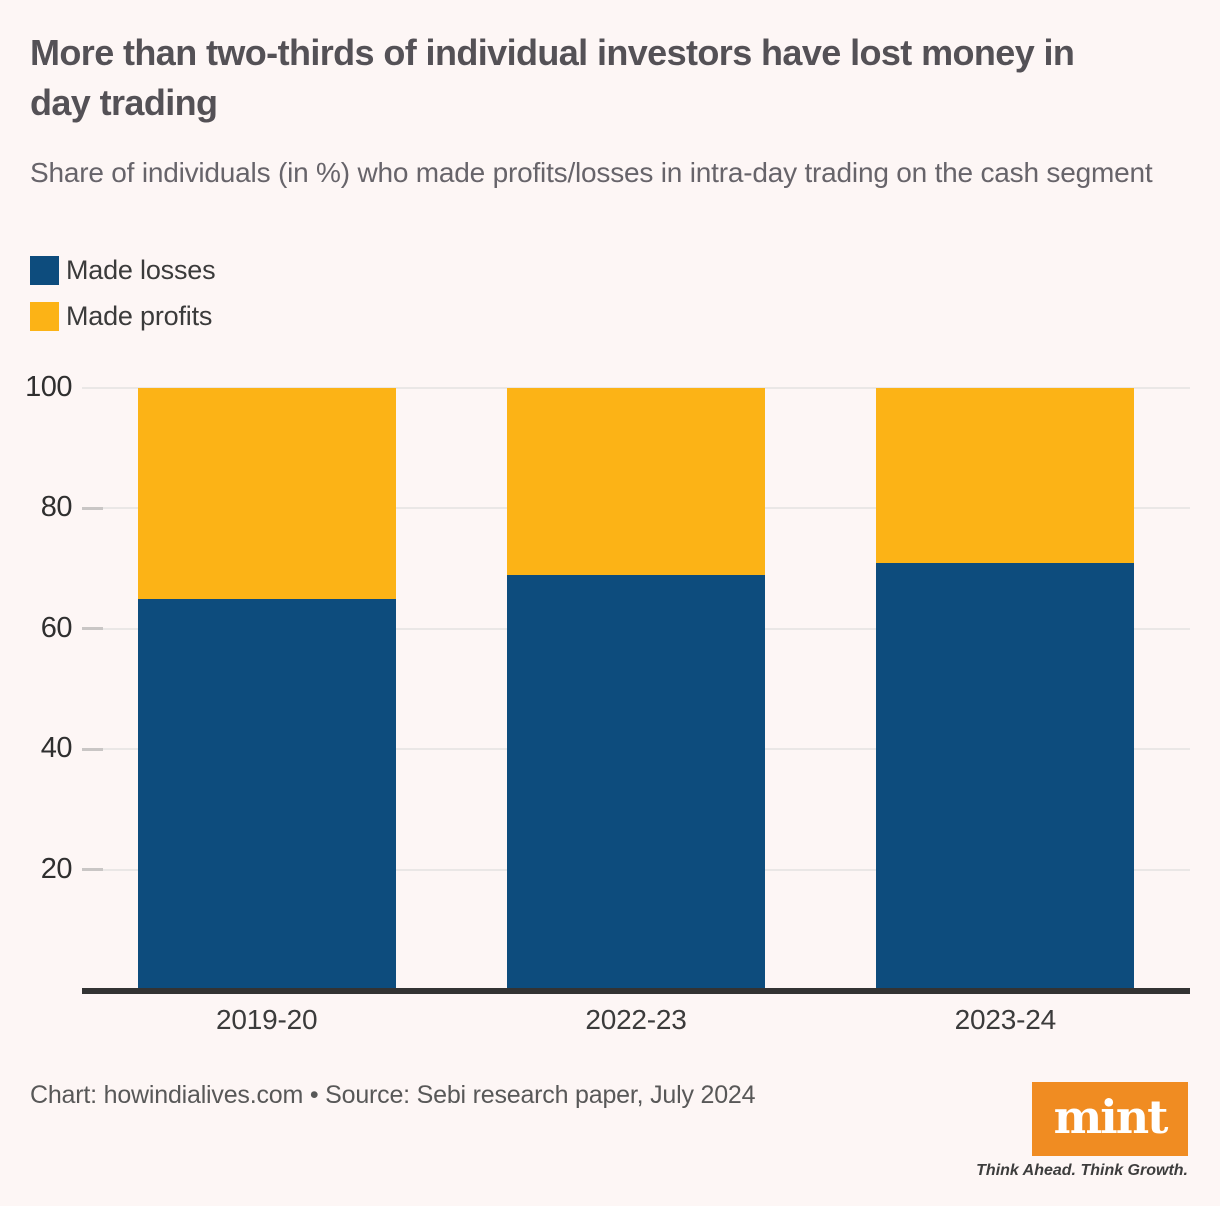  Describe the element at coordinates (141, 270) in the screenshot. I see `legend-label: Made losses` at that location.